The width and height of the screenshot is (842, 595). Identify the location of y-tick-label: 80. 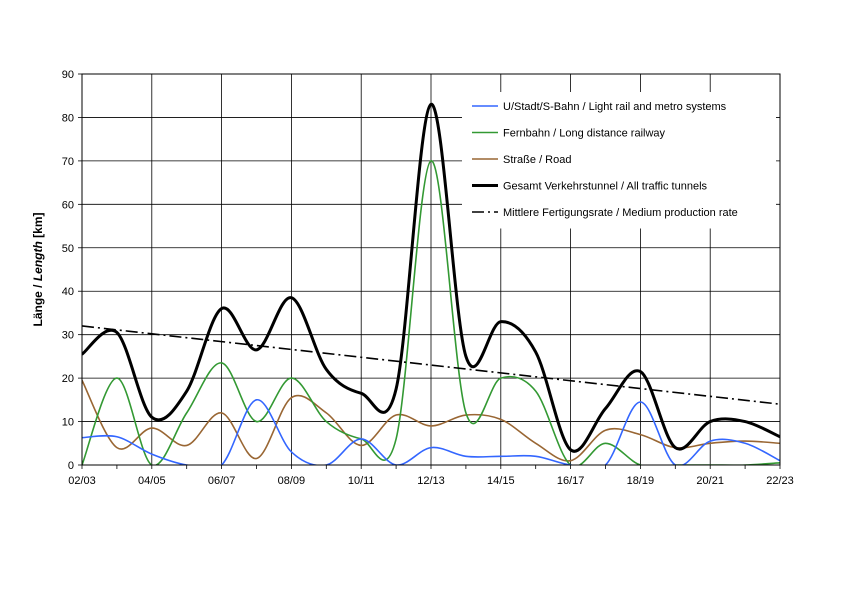
(68, 118).